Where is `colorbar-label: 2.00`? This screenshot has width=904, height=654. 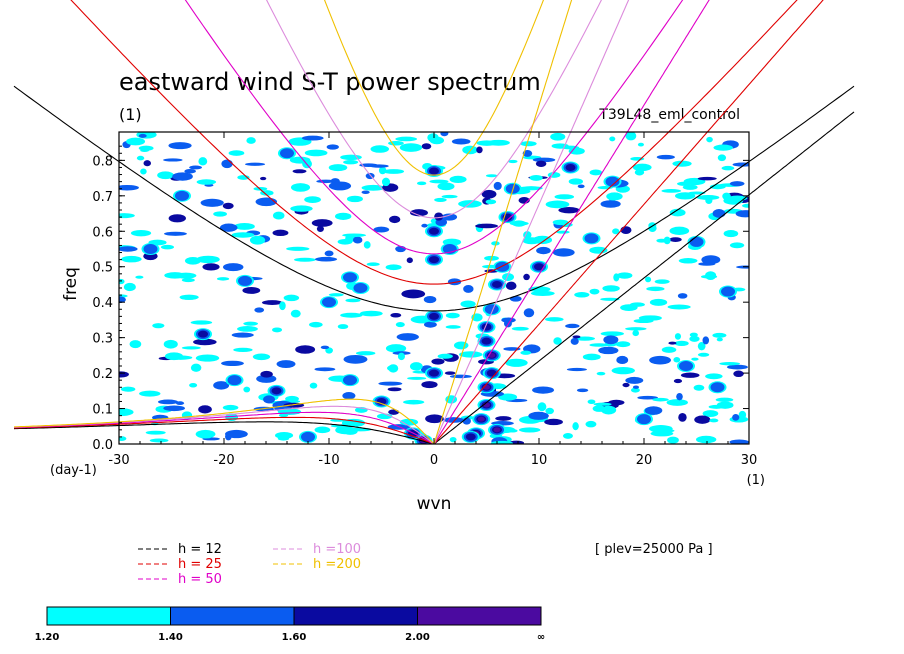
colorbar-label: 2.00 is located at coordinates (417, 637).